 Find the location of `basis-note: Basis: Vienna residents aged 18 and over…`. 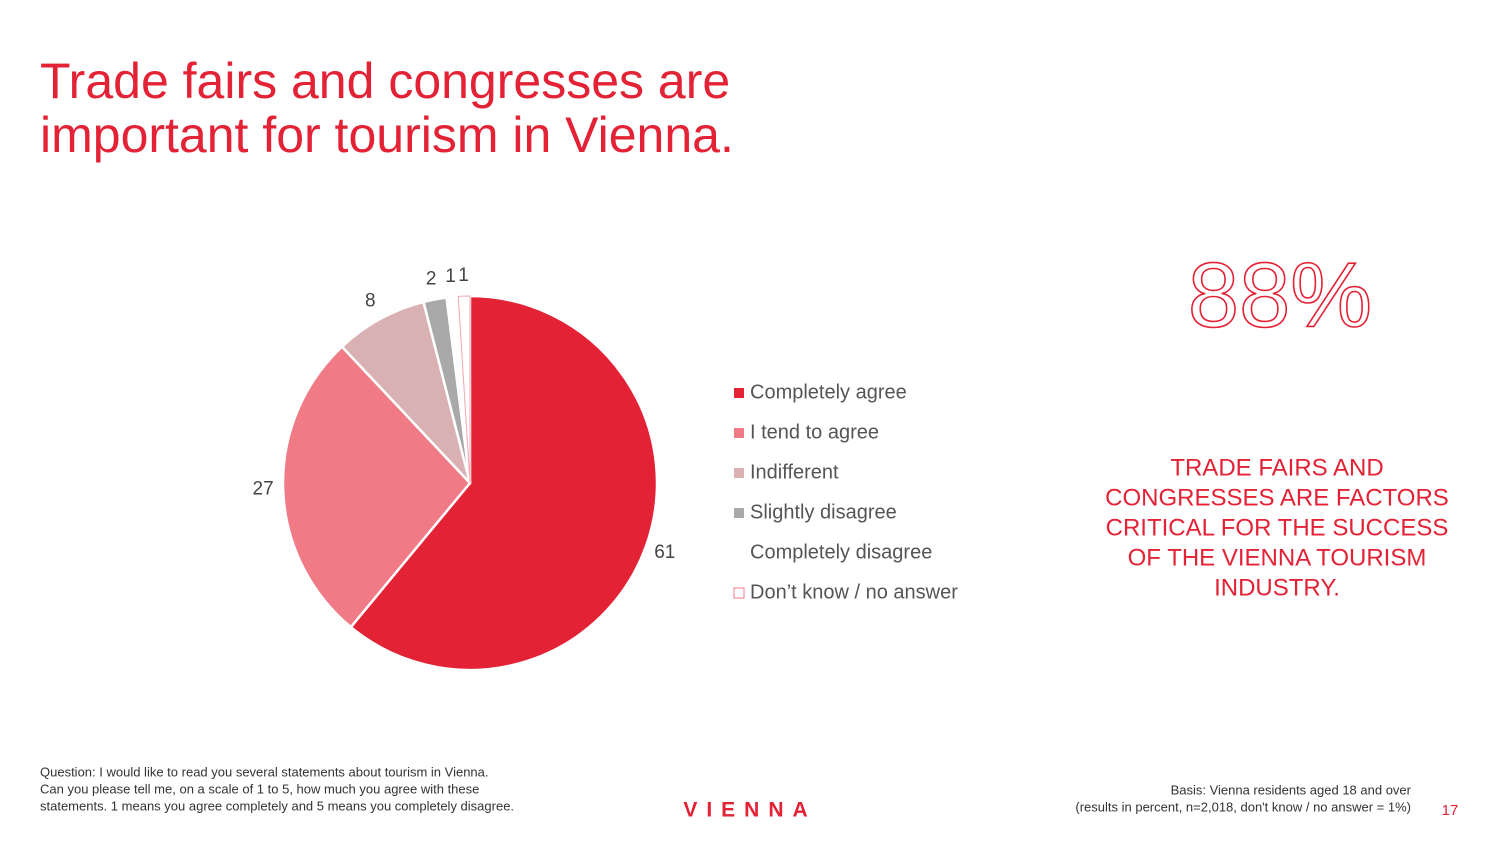

basis-note: Basis: Vienna residents aged 18 and over… is located at coordinates (1243, 798).